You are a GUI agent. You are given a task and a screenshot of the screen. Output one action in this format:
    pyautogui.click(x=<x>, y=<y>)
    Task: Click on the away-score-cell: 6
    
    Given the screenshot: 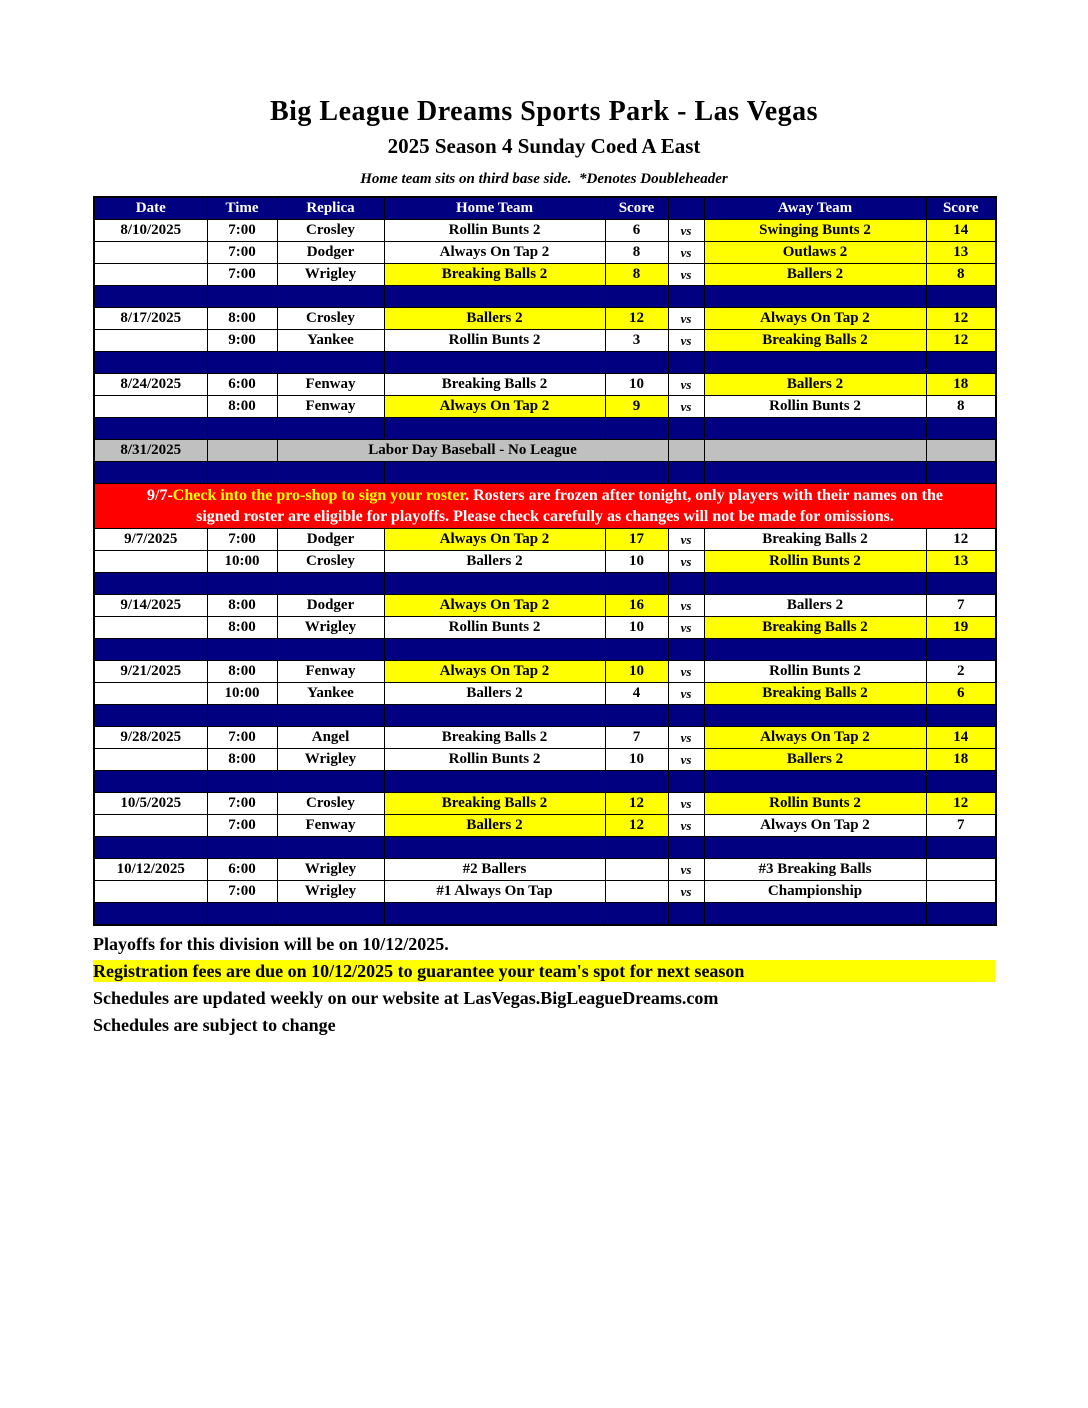 What is the action you would take?
    pyautogui.click(x=961, y=693)
    